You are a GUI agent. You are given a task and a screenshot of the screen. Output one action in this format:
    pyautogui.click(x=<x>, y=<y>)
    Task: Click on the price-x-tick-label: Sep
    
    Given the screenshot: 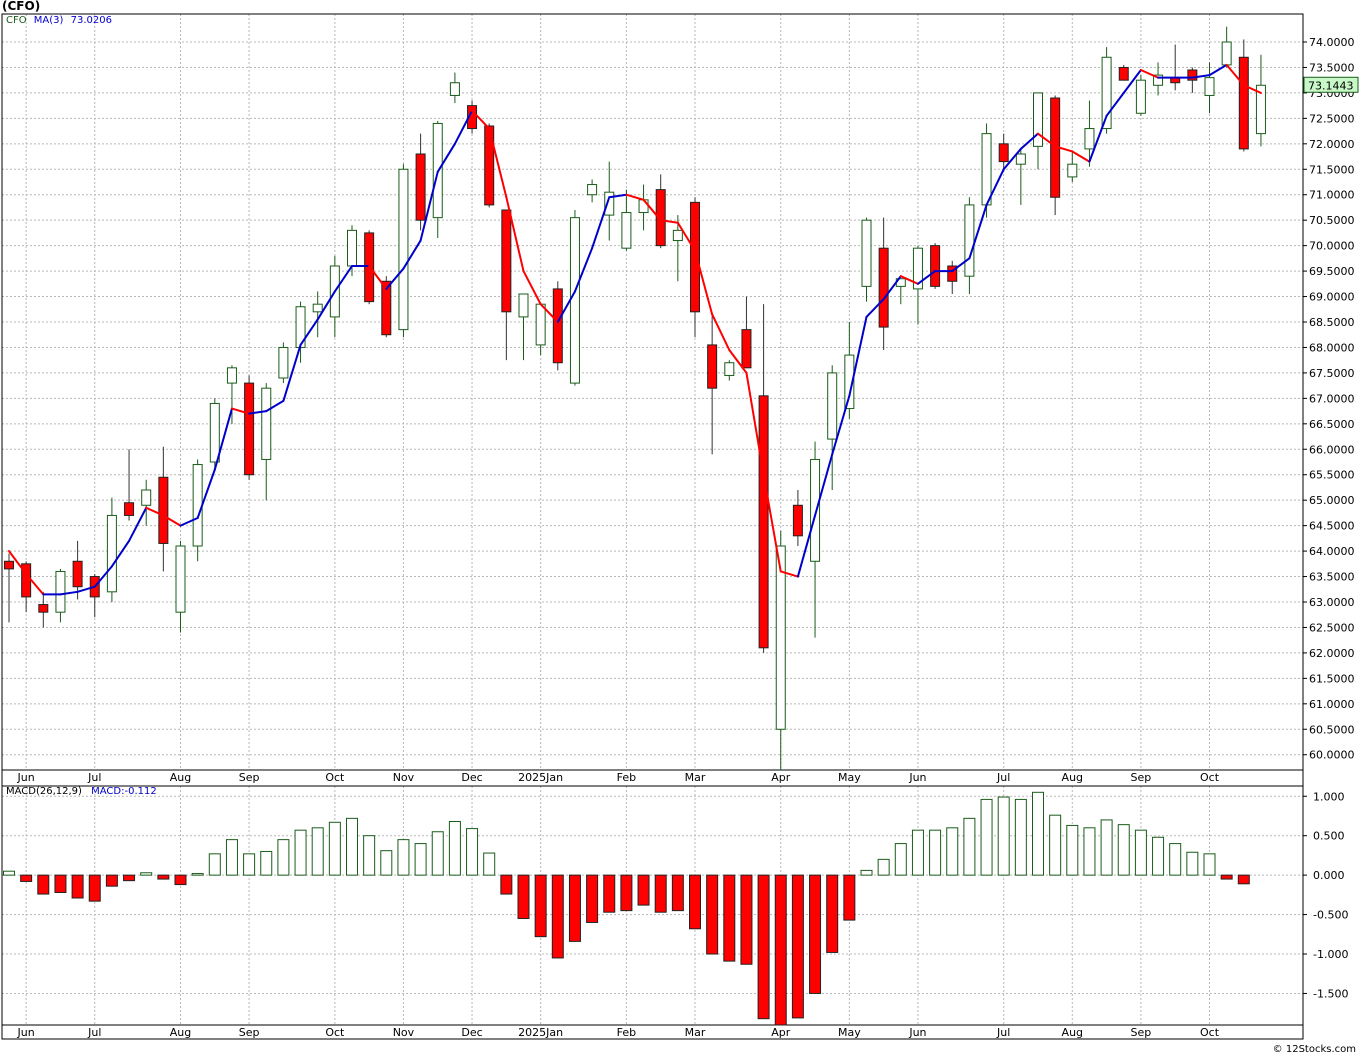 What is the action you would take?
    pyautogui.click(x=1141, y=777)
    